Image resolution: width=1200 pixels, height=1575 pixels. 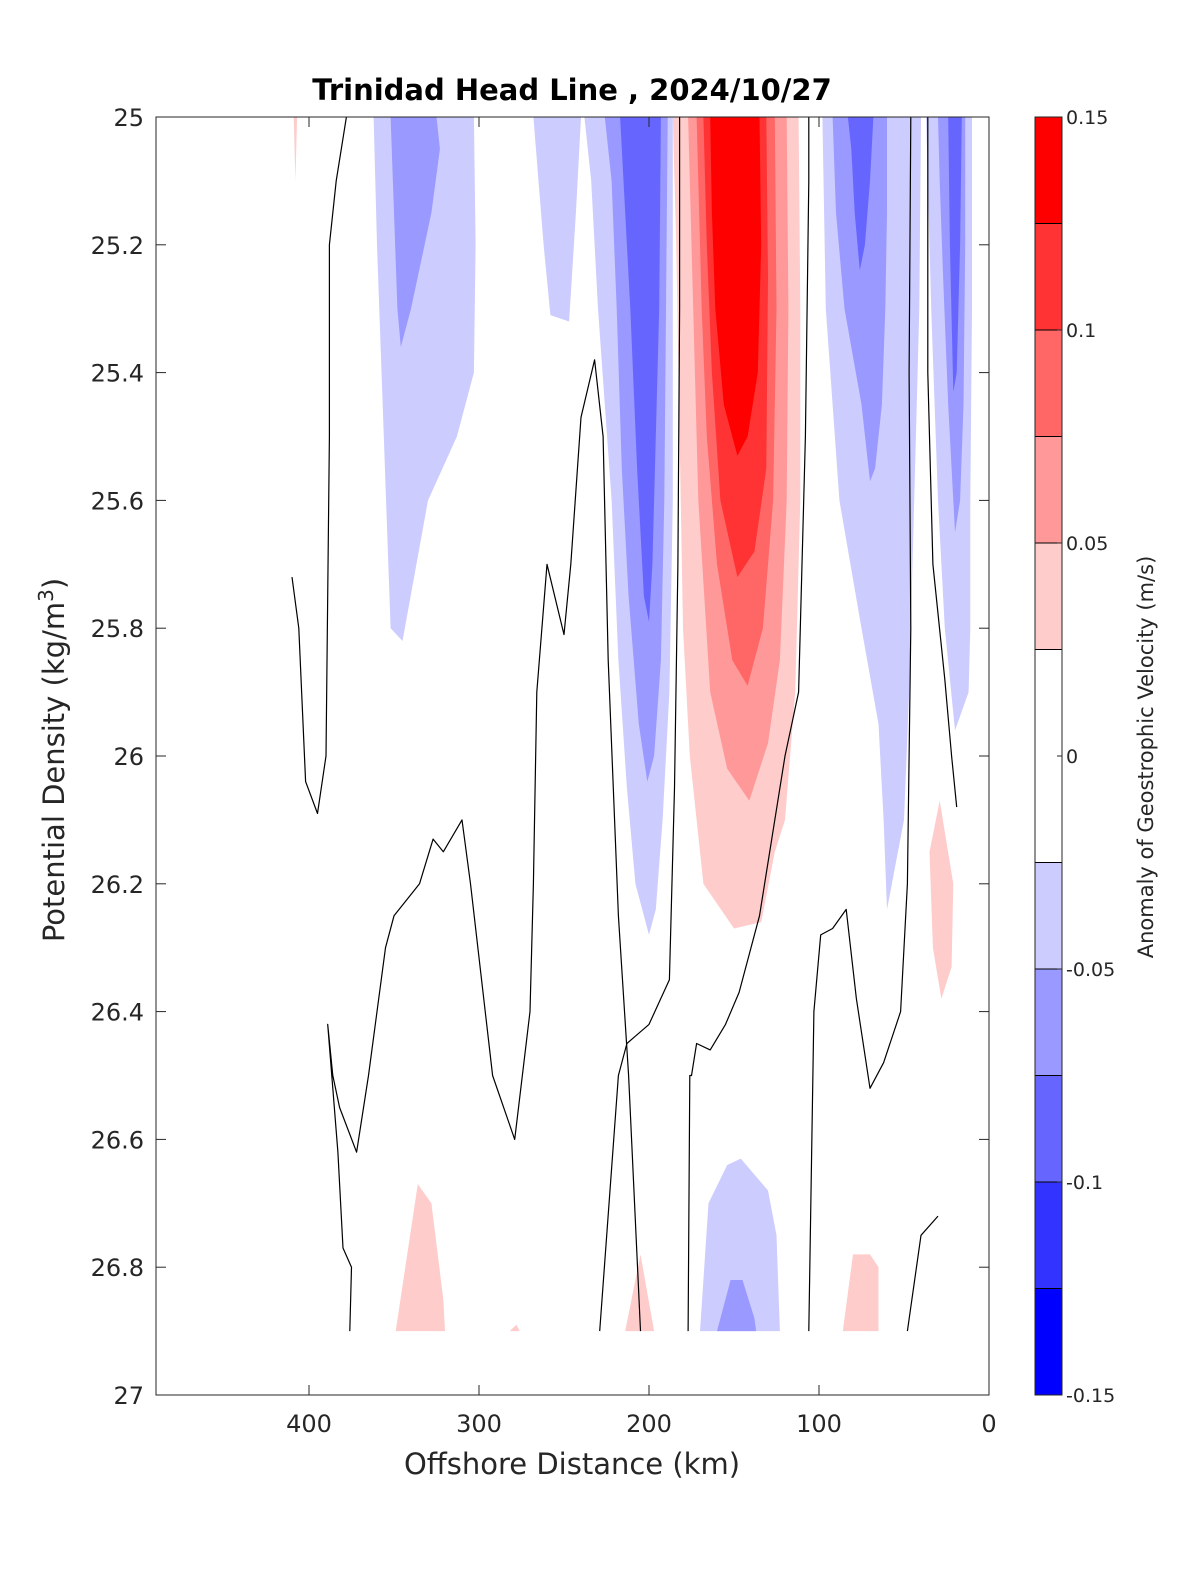 I want to click on y-axis-title: Potential Density (kg/m3), so click(x=52, y=760).